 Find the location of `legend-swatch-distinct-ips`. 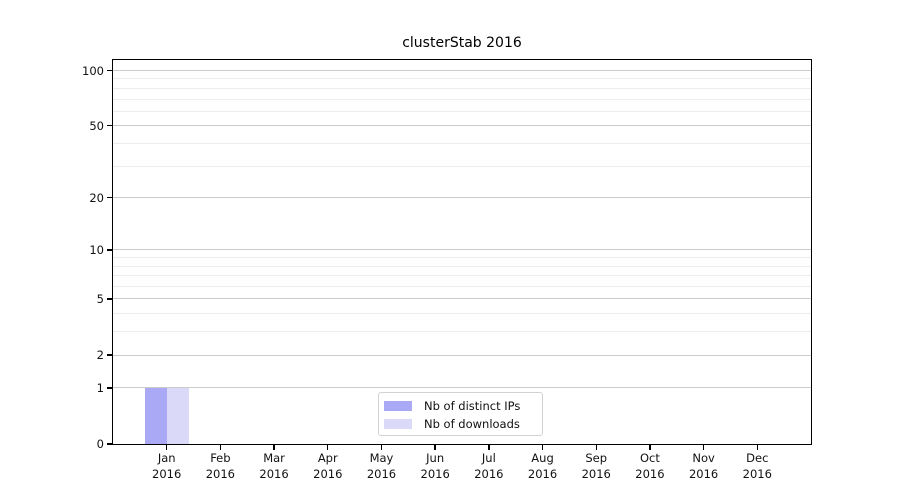

legend-swatch-distinct-ips is located at coordinates (398, 406).